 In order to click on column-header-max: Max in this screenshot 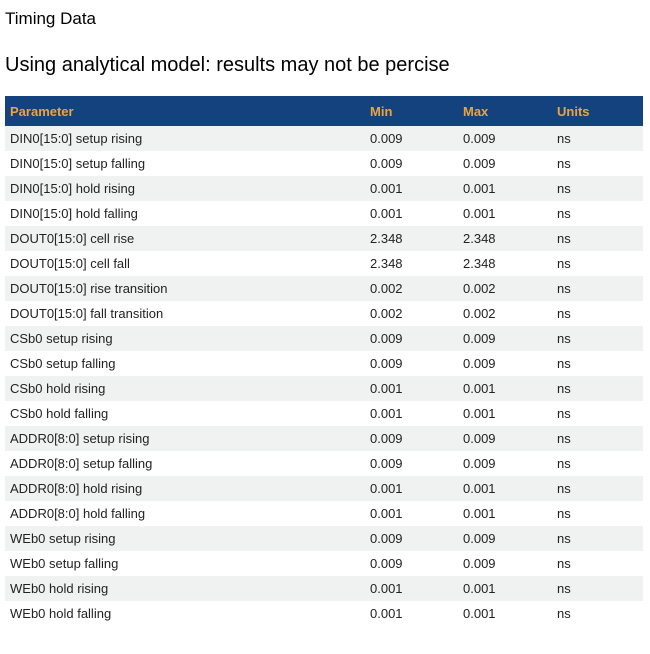, I will do `click(476, 111)`.